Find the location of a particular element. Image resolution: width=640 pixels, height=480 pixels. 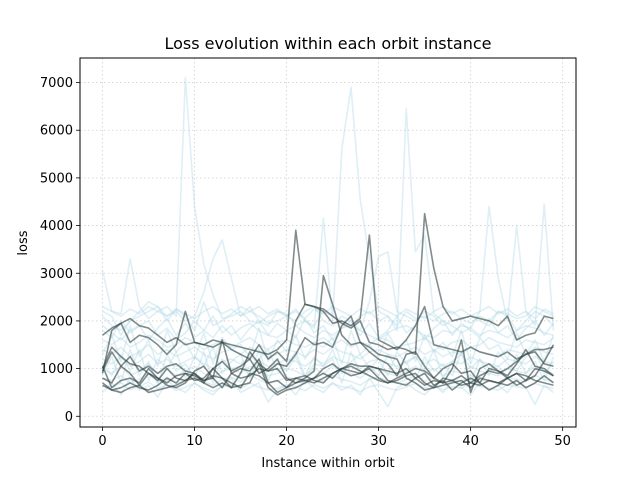

x-tick-label: 0 is located at coordinates (102, 441).